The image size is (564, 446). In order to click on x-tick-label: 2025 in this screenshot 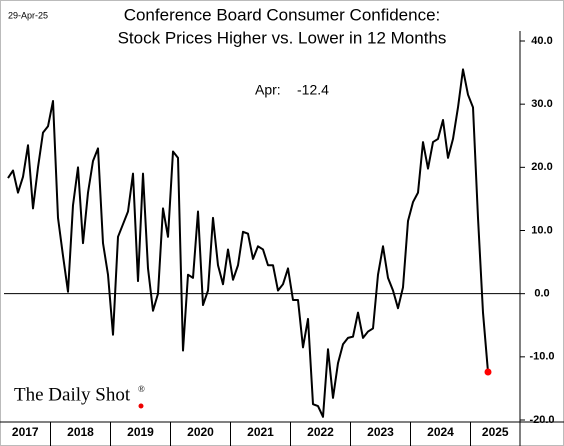, I will do `click(495, 432)`.